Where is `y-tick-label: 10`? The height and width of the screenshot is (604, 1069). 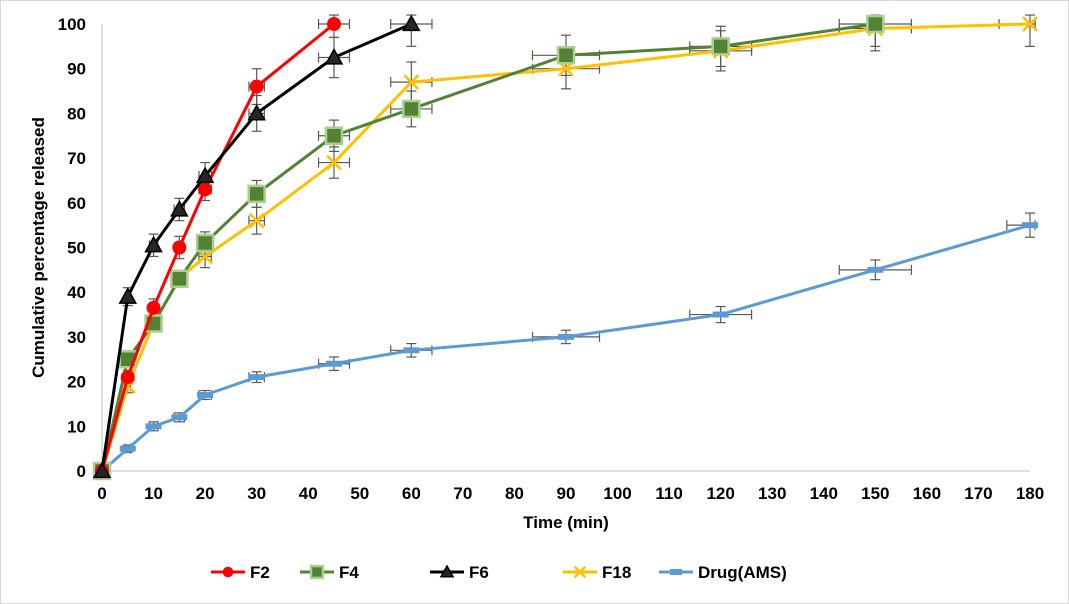 y-tick-label: 10 is located at coordinates (76, 426).